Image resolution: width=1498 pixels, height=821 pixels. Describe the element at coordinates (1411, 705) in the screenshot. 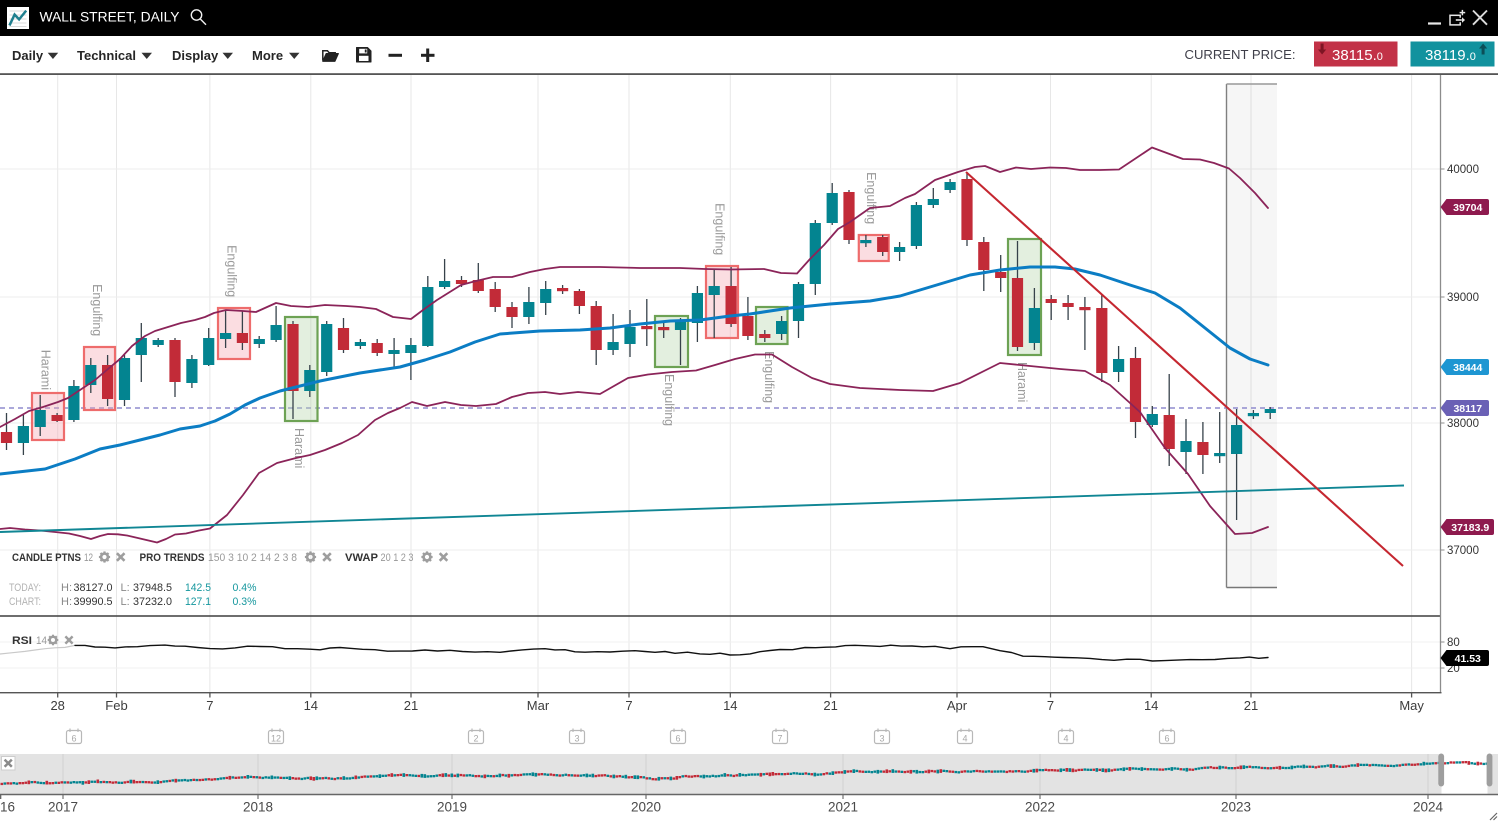

I see `svg-text: May` at that location.